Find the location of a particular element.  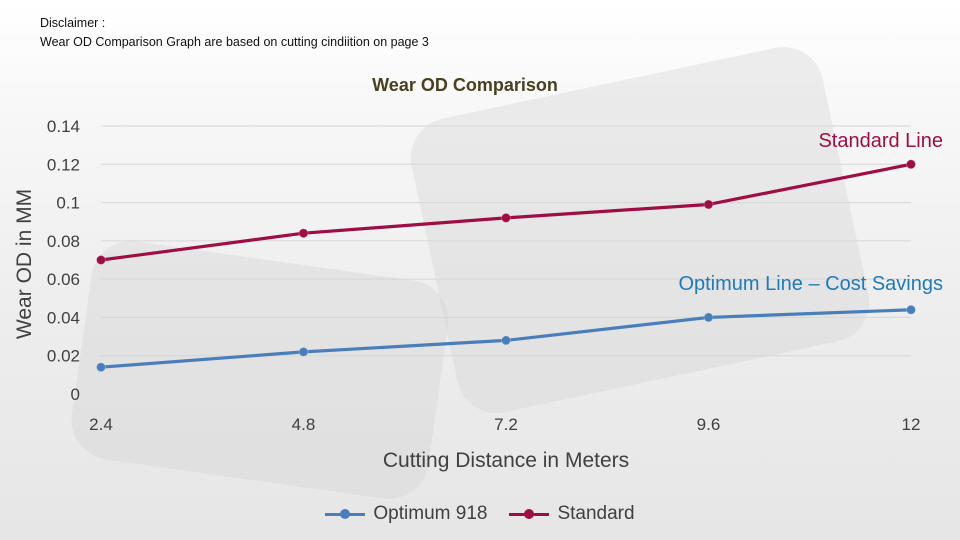

y-tick-label: 0.1 is located at coordinates (68, 203).